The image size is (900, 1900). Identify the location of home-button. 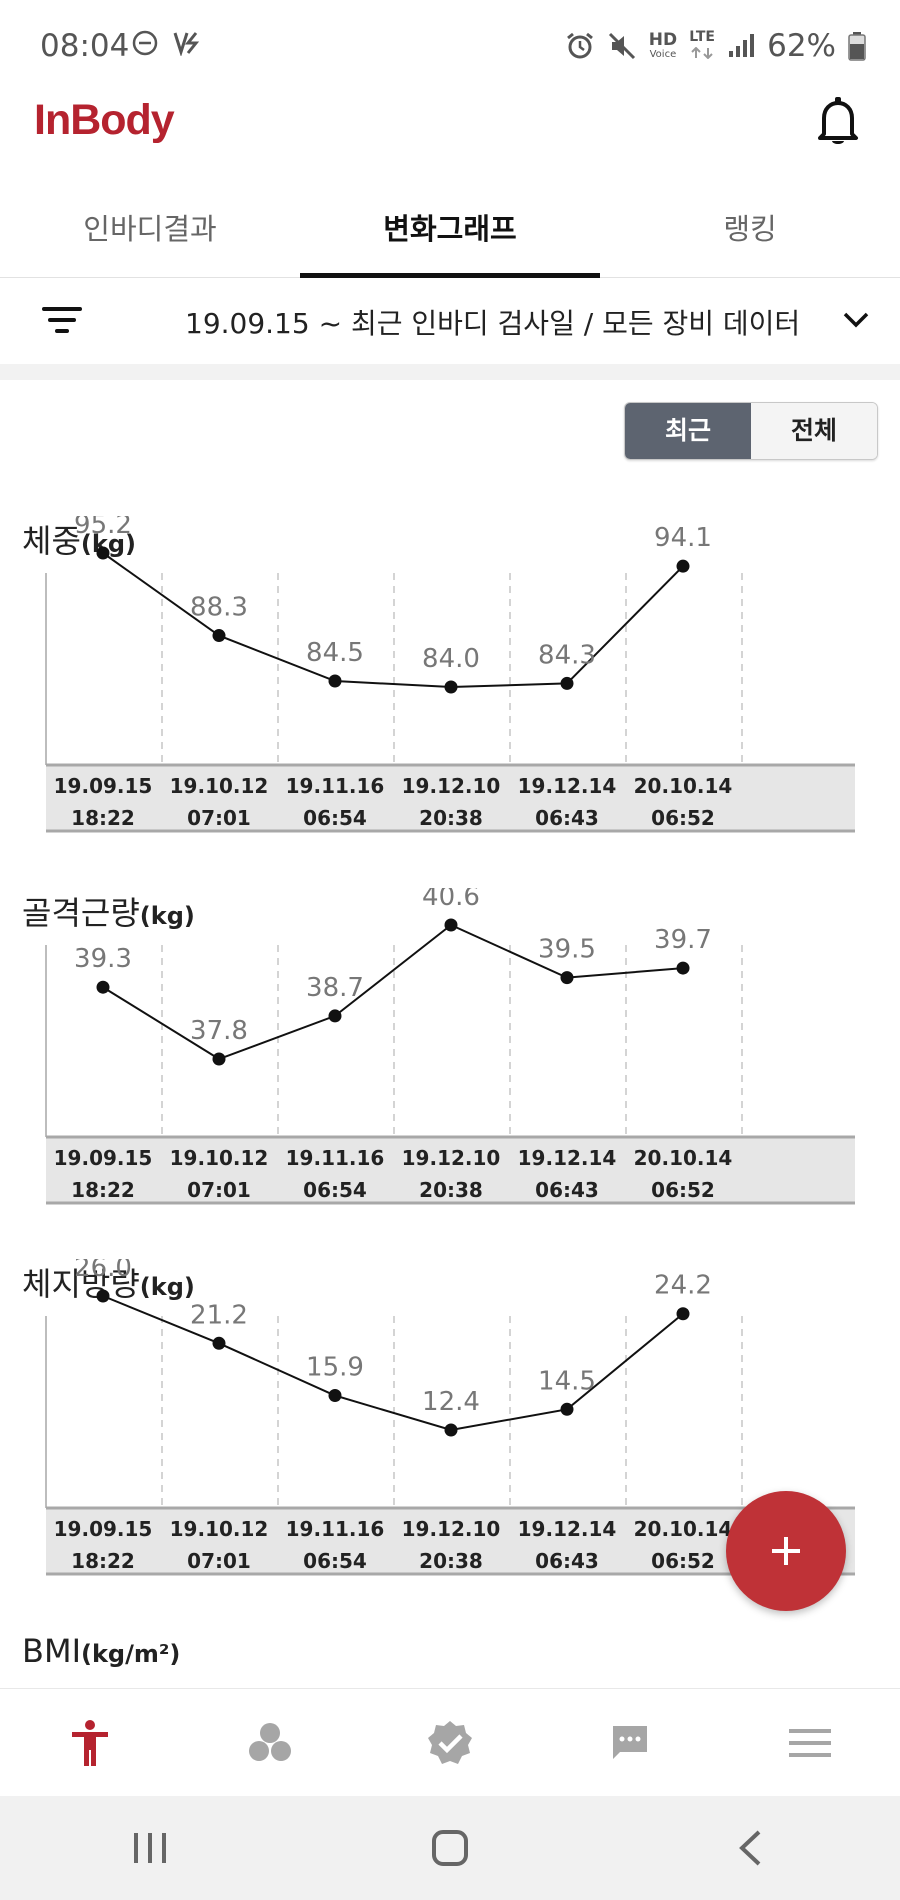
(450, 1848).